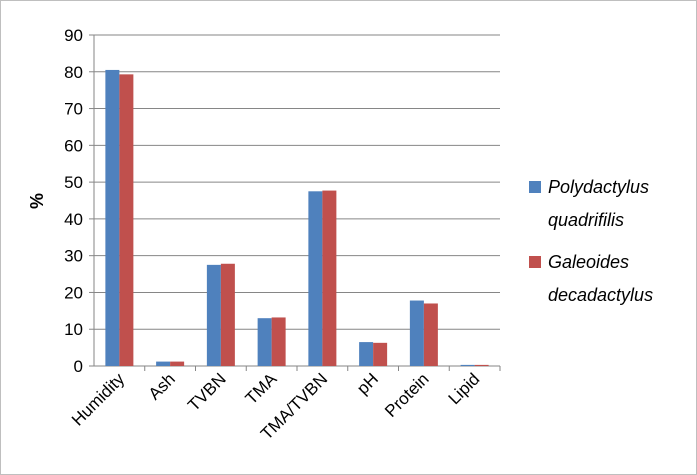  Describe the element at coordinates (73, 219) in the screenshot. I see `y-tick-label: 40` at that location.